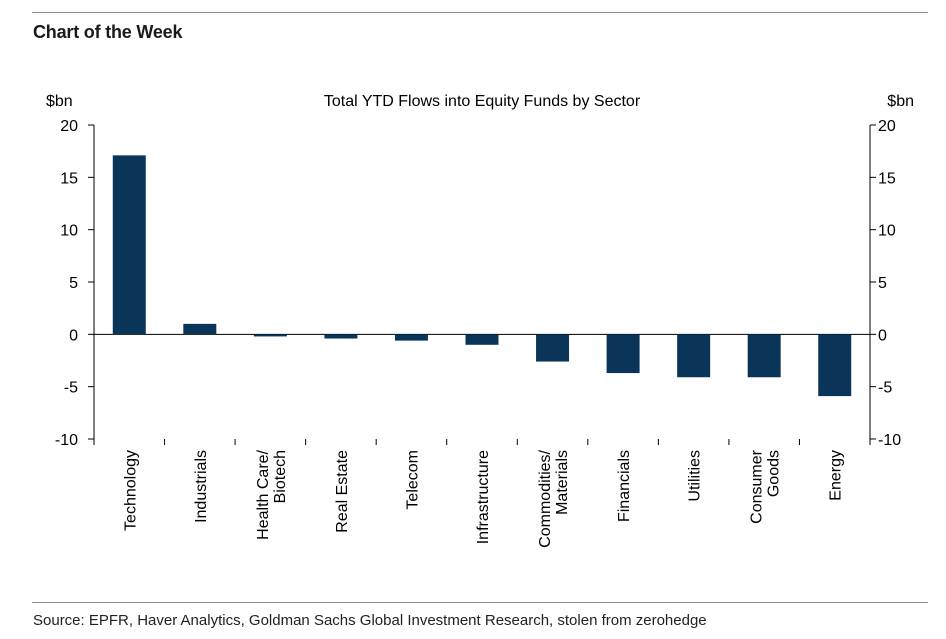 This screenshot has height=639, width=946. I want to click on category-label-line: Energy, so click(836, 475).